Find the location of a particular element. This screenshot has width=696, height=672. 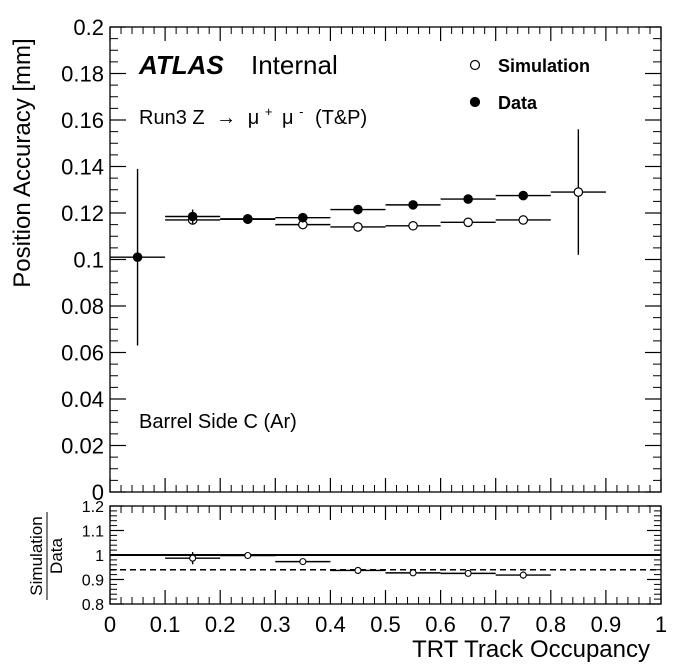

region-label: Barrel Side C (Ar) is located at coordinates (218, 422).